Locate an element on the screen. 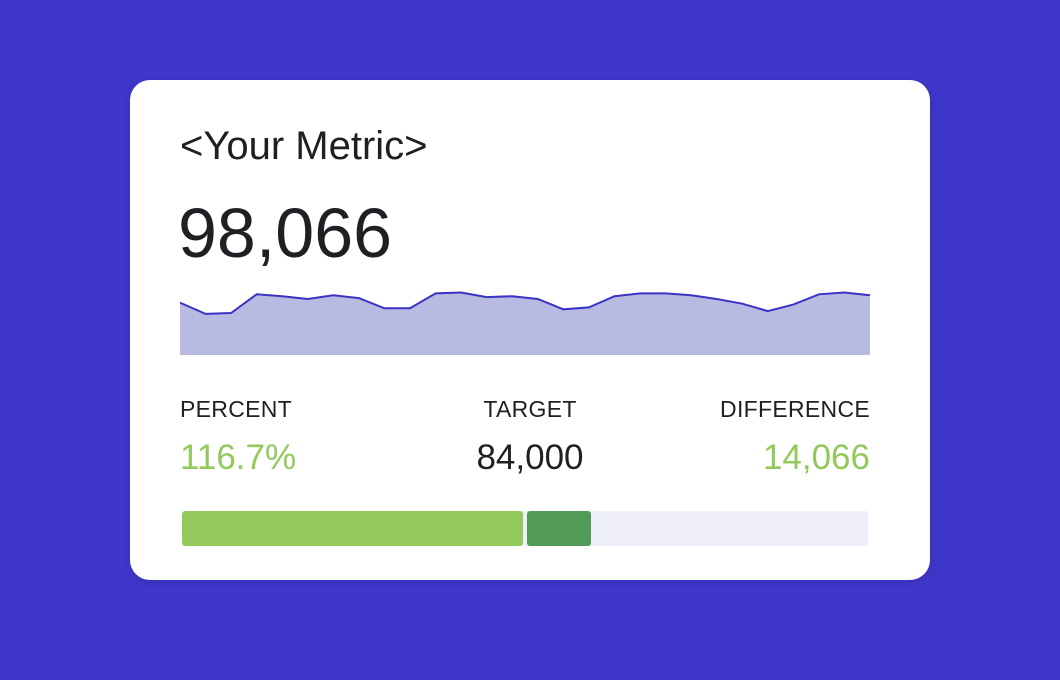 The image size is (1060, 680). sparkline-line is located at coordinates (525, 303).